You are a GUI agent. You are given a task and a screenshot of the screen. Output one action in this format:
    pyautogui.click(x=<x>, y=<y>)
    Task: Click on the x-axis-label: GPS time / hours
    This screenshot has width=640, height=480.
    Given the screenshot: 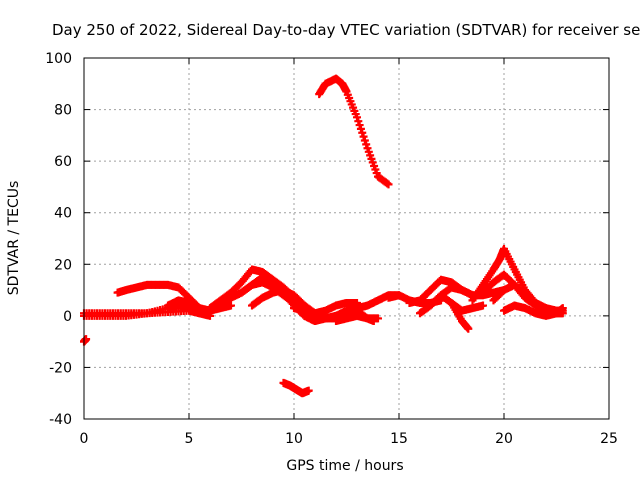 What is the action you would take?
    pyautogui.click(x=344, y=466)
    